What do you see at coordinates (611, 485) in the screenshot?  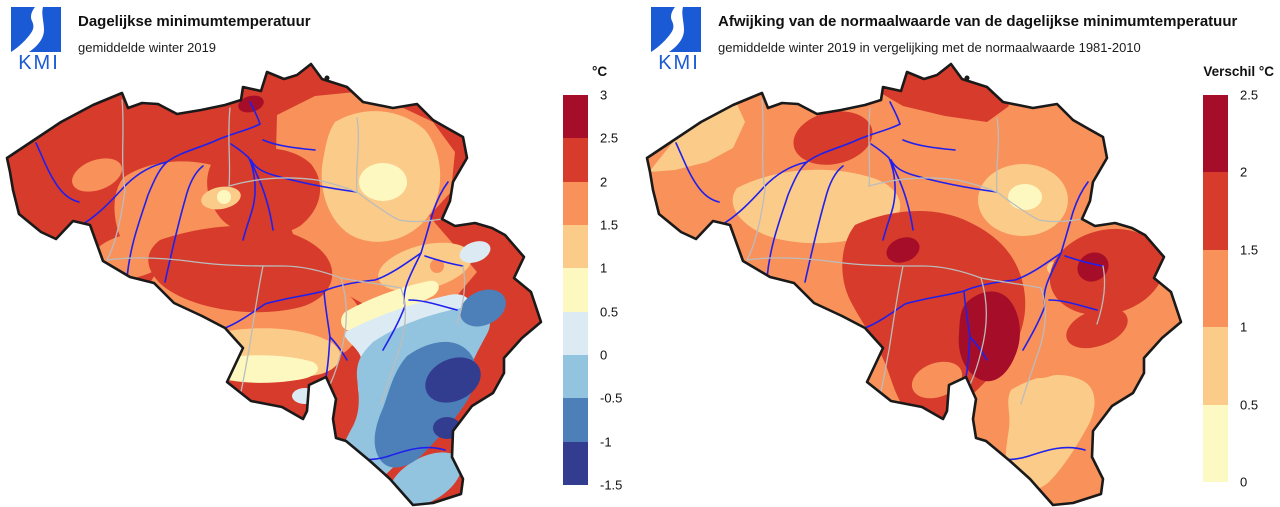 I see `colorbar-tick-label: -1.5` at bounding box center [611, 485].